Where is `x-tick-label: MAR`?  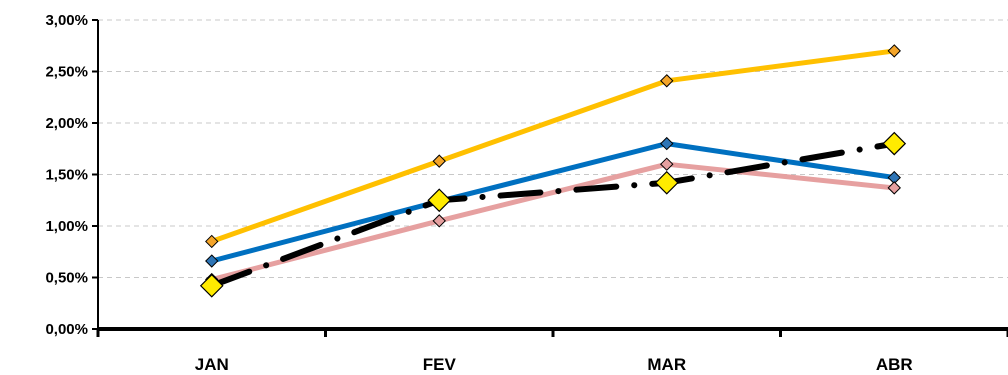
x-tick-label: MAR is located at coordinates (666, 364).